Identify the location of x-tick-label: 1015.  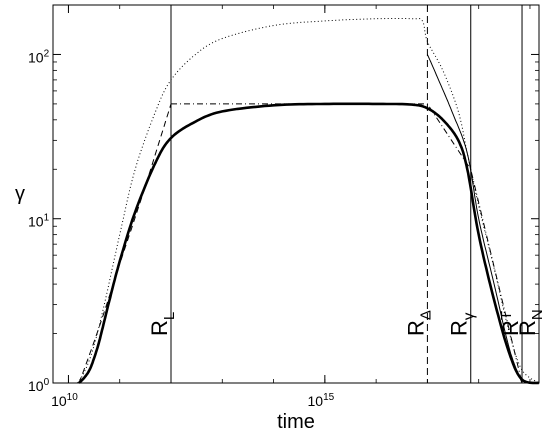
(320, 400).